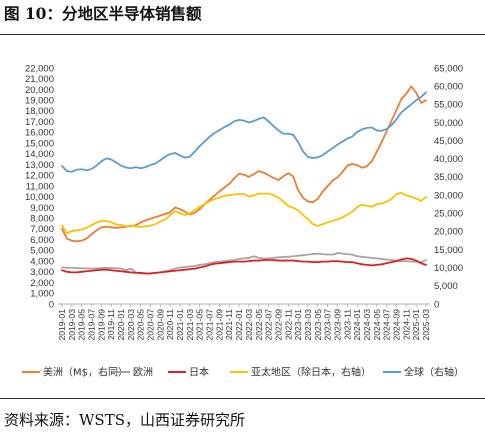  What do you see at coordinates (199, 372) in the screenshot?
I see `legend-label: 日本` at bounding box center [199, 372].